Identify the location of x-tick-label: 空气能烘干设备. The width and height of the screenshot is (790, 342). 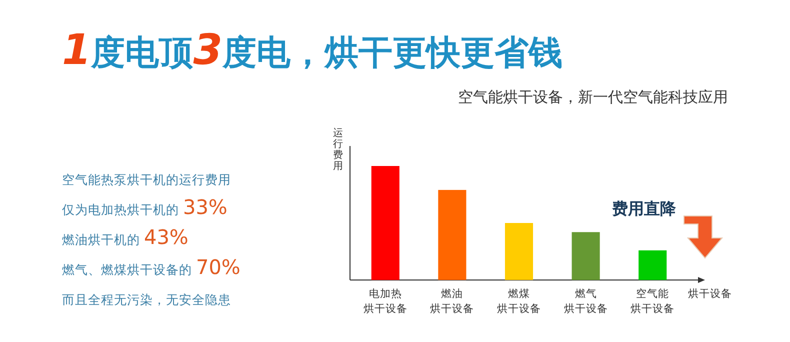
(652, 301).